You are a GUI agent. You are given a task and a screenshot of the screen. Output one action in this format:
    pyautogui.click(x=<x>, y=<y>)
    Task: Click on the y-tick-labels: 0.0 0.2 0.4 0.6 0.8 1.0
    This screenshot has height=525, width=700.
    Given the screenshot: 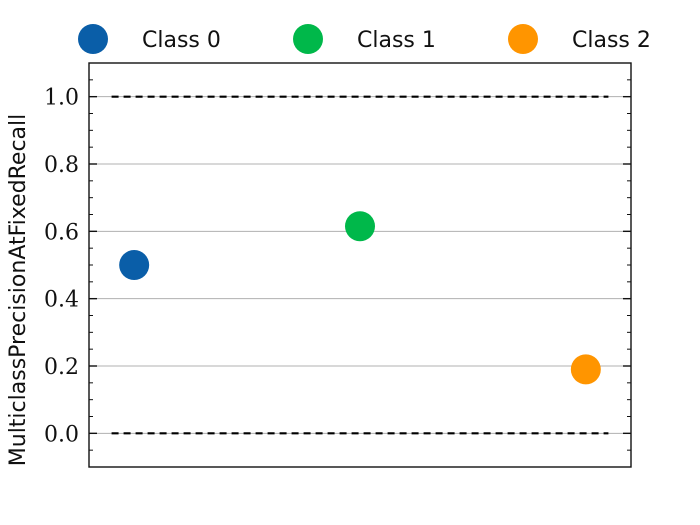 What is the action you would take?
    pyautogui.click(x=61, y=267)
    